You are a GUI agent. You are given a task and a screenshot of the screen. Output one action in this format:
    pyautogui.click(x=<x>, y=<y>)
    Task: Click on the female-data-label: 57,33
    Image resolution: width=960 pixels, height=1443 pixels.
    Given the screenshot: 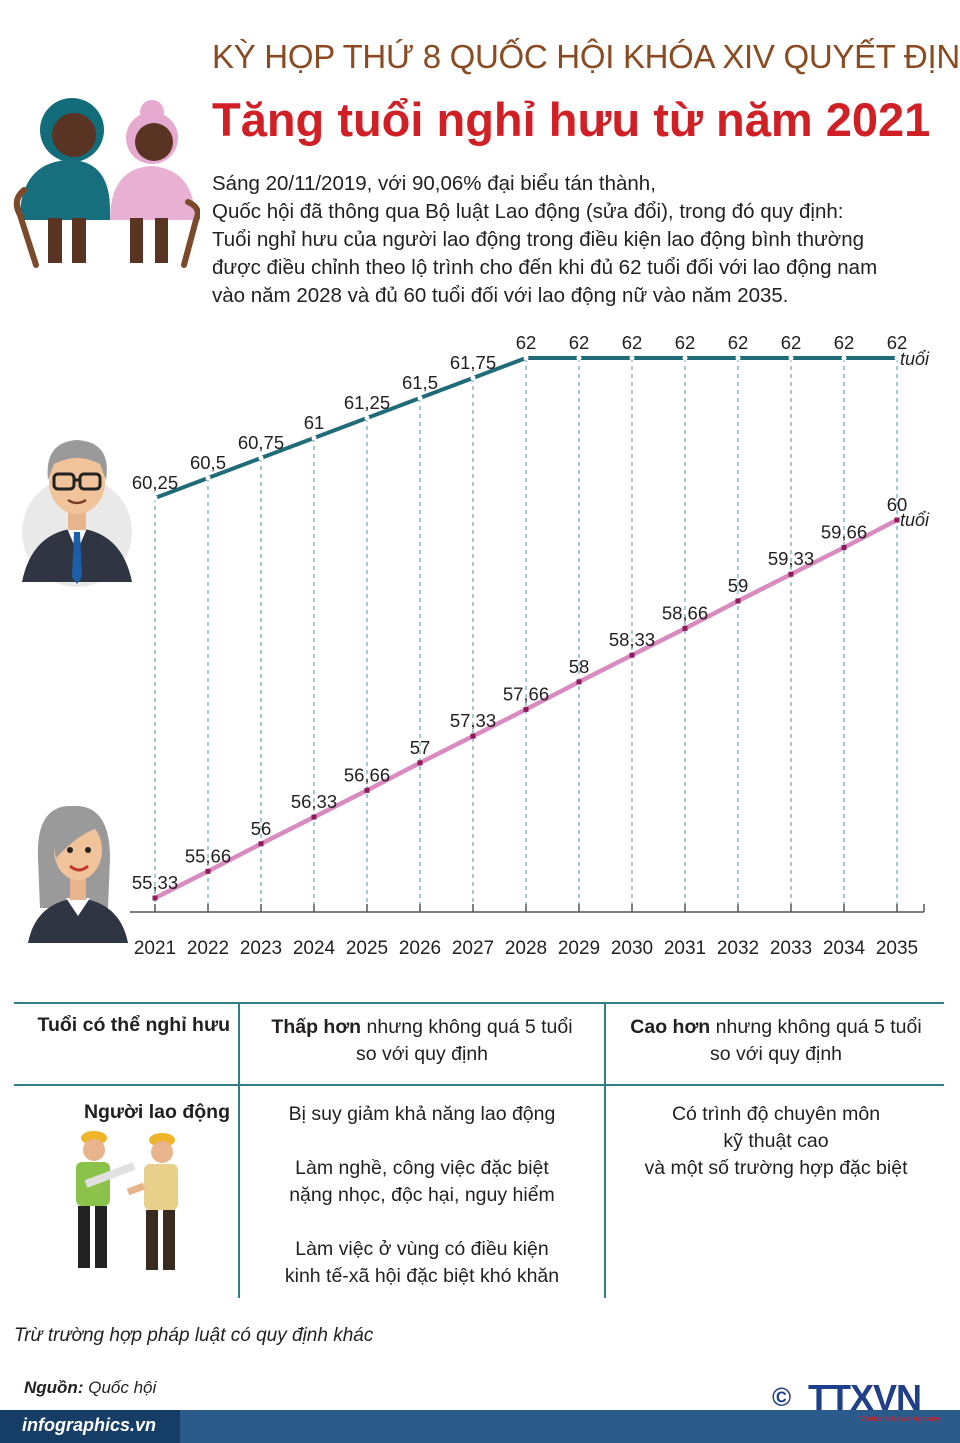 What is the action you would take?
    pyautogui.click(x=473, y=720)
    